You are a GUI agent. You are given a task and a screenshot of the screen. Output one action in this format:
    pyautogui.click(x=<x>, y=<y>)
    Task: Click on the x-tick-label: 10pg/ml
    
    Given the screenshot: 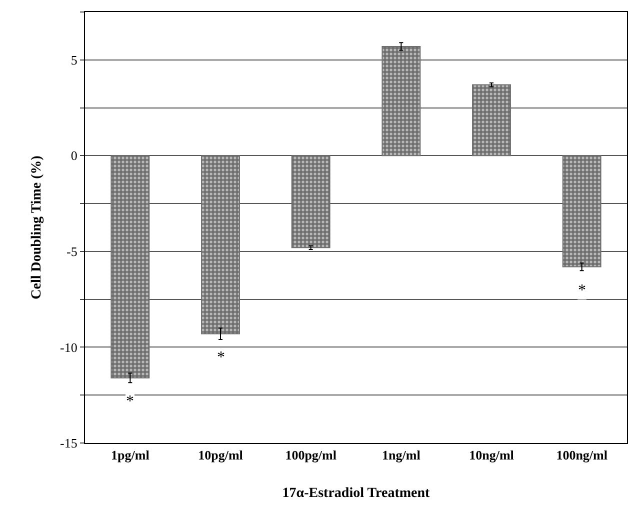 What is the action you would take?
    pyautogui.click(x=221, y=455)
    